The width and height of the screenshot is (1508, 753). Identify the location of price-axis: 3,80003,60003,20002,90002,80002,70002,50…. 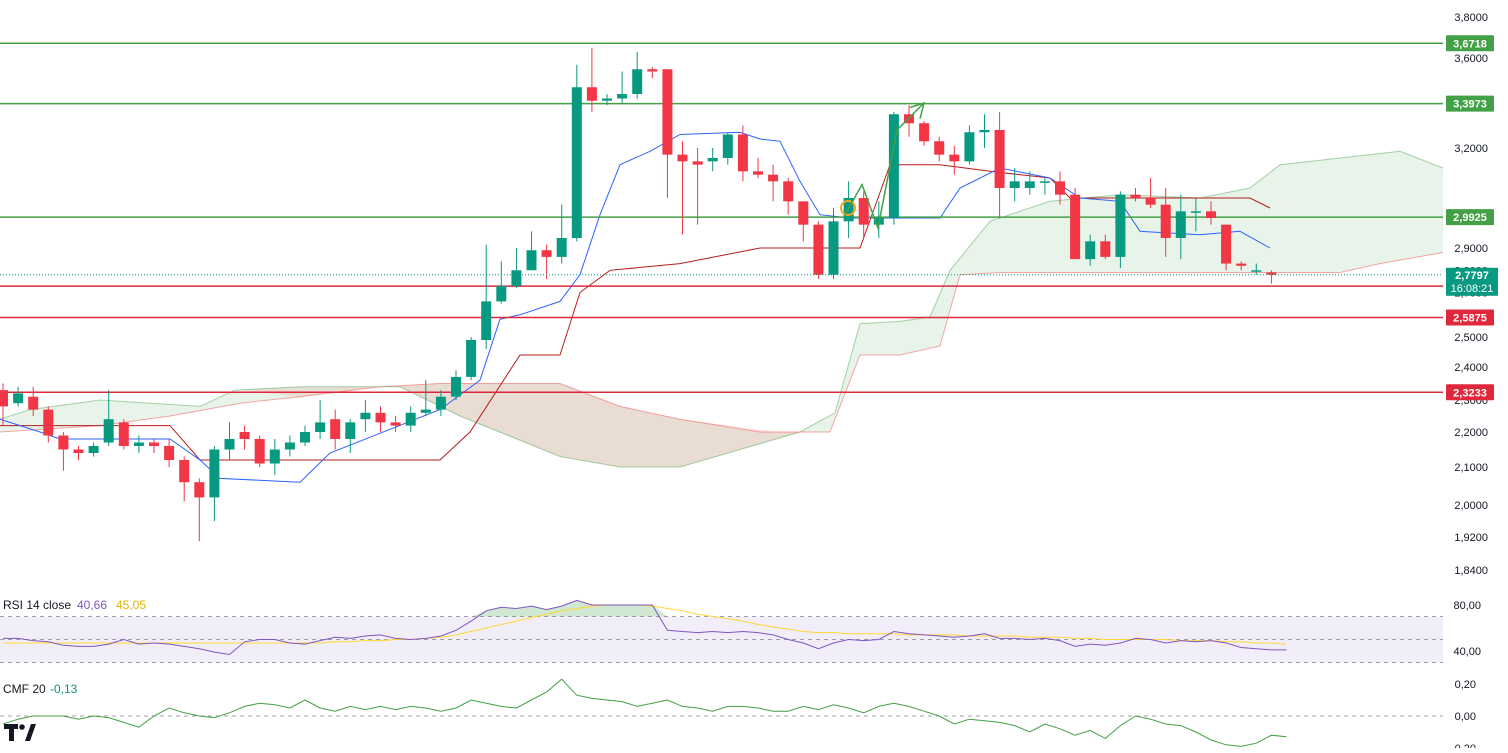
(1471, 294).